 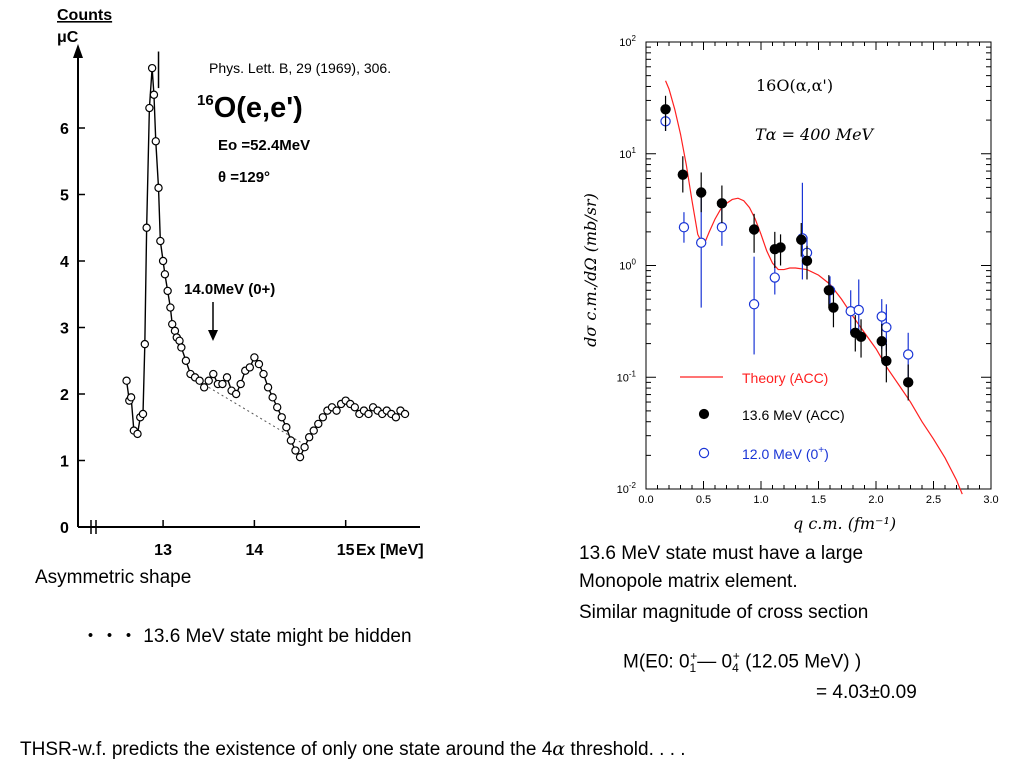 What do you see at coordinates (656, 662) in the screenshot?
I see `formula-prefix: M(E0: 0` at bounding box center [656, 662].